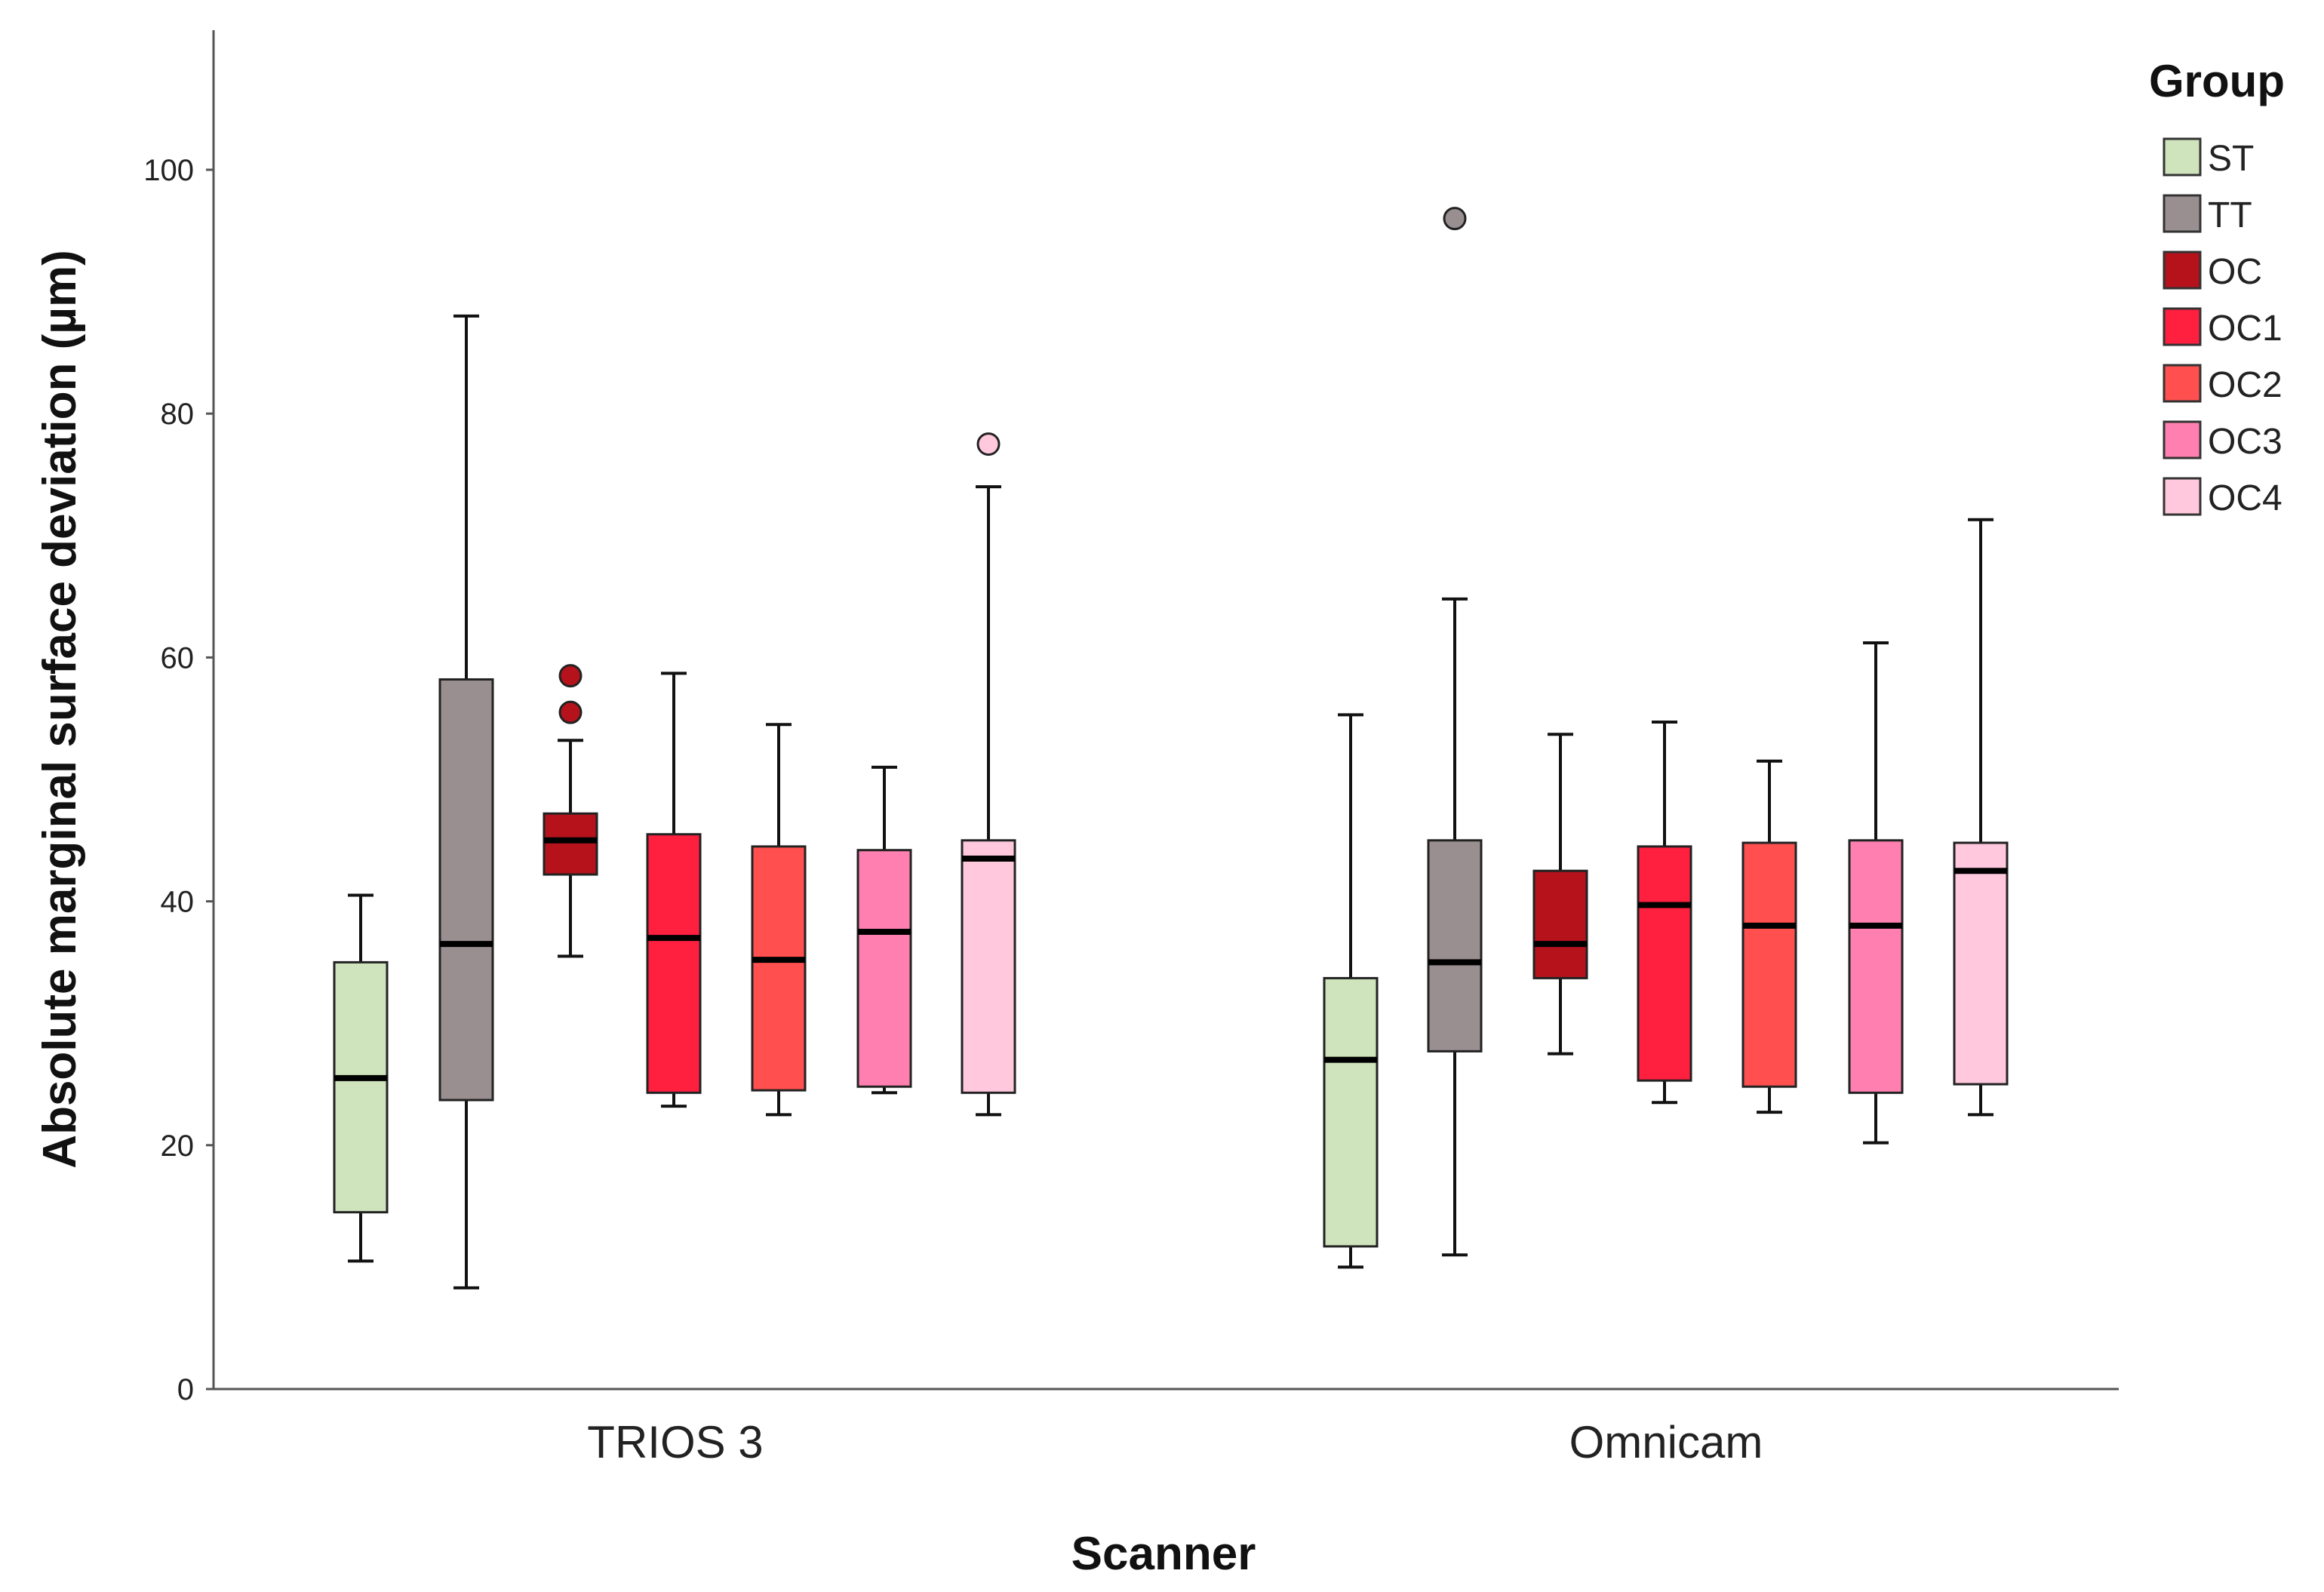 The image size is (2324, 1592). Describe the element at coordinates (2245, 442) in the screenshot. I see `legend-label-oc3: OC3` at that location.